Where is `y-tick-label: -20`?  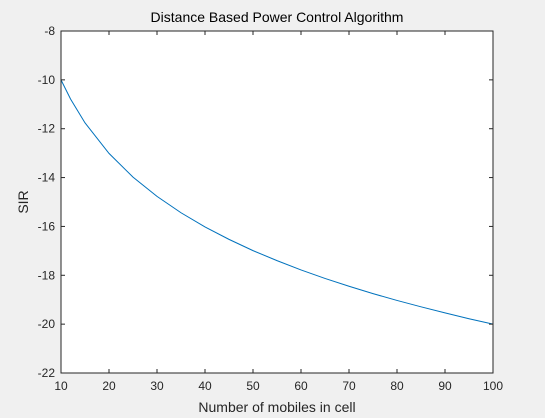 y-tick-label: -20 is located at coordinates (47, 324).